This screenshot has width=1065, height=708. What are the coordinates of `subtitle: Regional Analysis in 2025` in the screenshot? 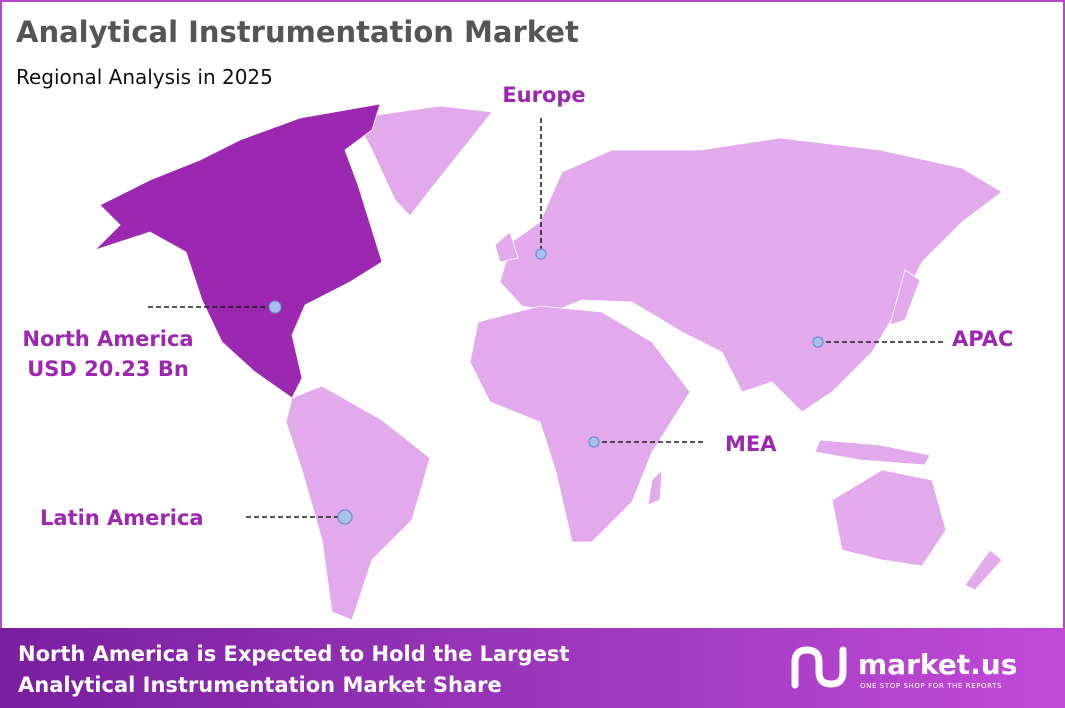 It's located at (144, 77).